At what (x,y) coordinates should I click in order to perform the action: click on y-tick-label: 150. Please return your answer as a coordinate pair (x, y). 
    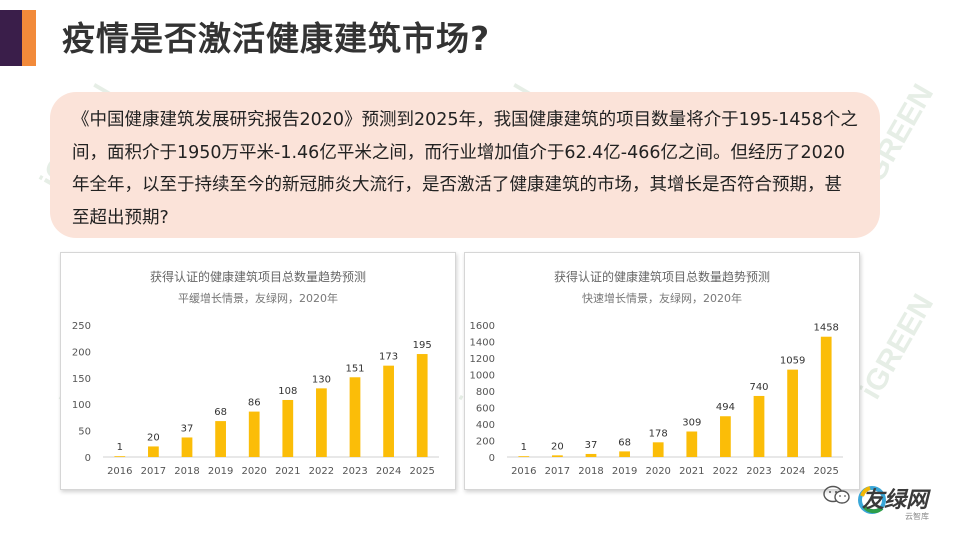
    Looking at the image, I should click on (81, 379).